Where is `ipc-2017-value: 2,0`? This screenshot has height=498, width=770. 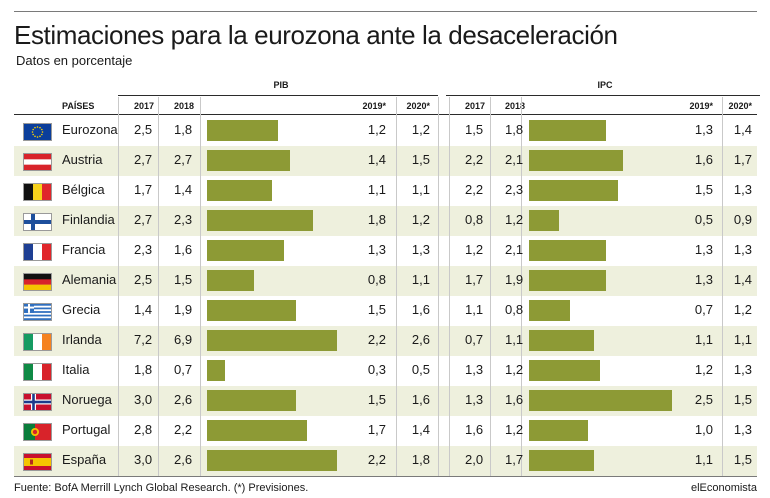 ipc-2017-value: 2,0 is located at coordinates (474, 459).